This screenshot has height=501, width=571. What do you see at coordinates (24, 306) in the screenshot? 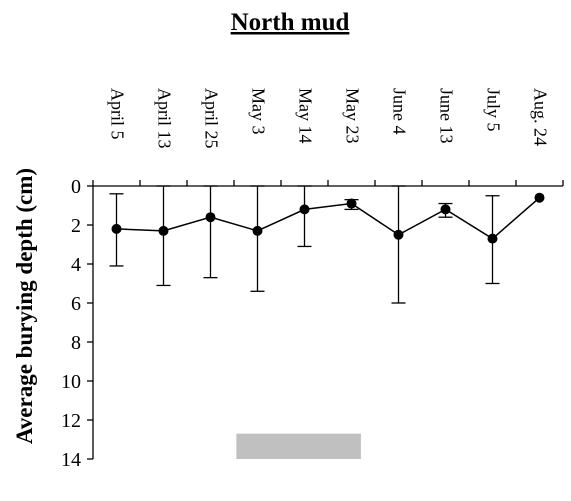
I see `y-axis-label: Average burying depth (cm)` at bounding box center [24, 306].